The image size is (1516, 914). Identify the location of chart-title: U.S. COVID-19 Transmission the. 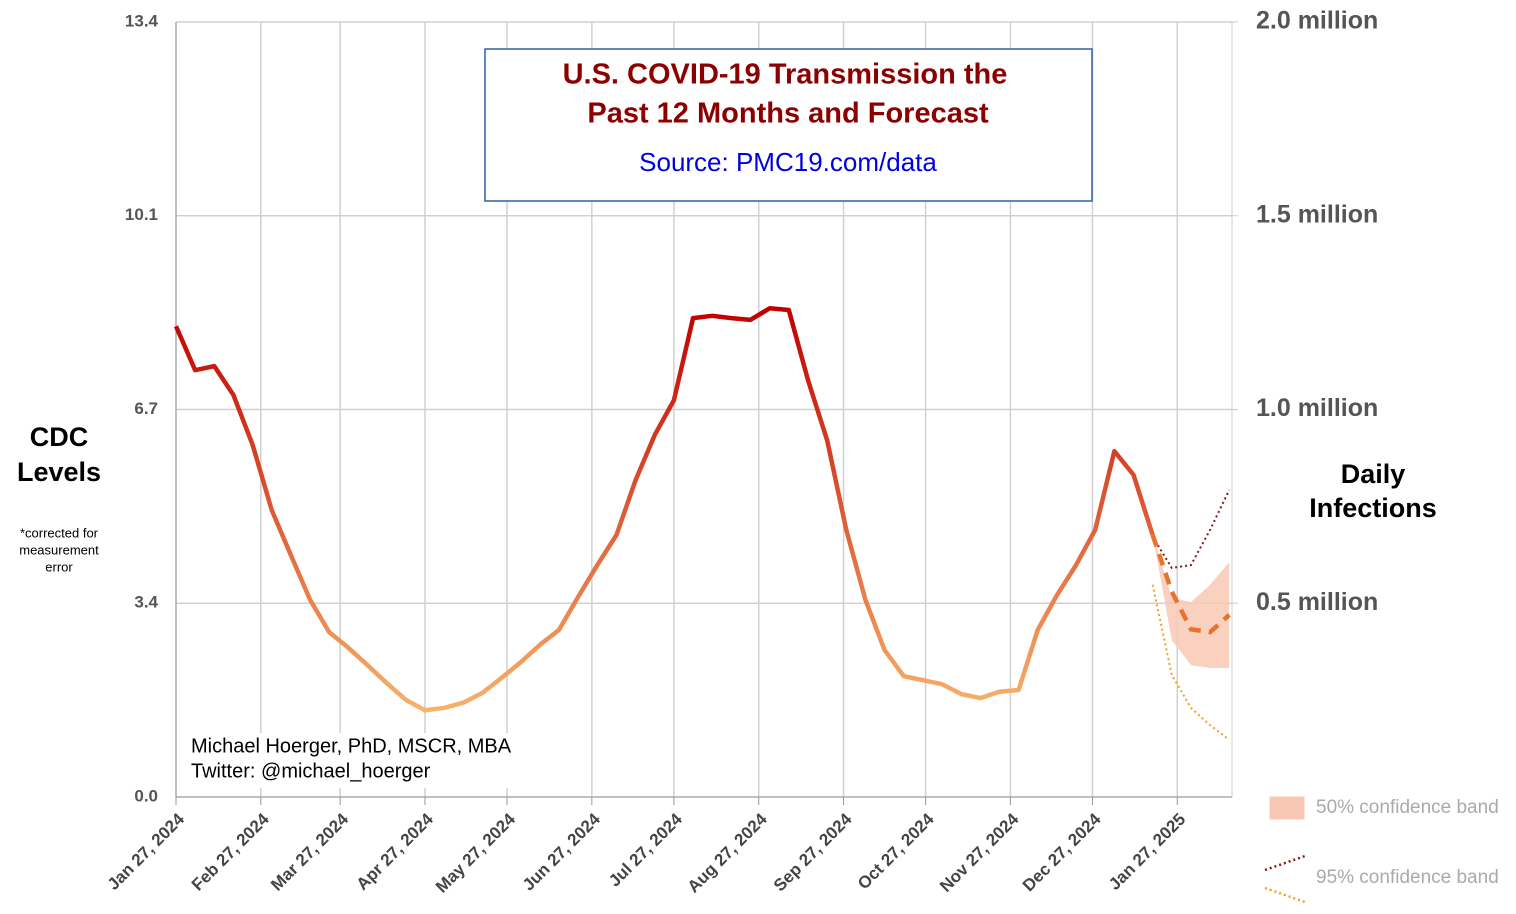
(785, 75).